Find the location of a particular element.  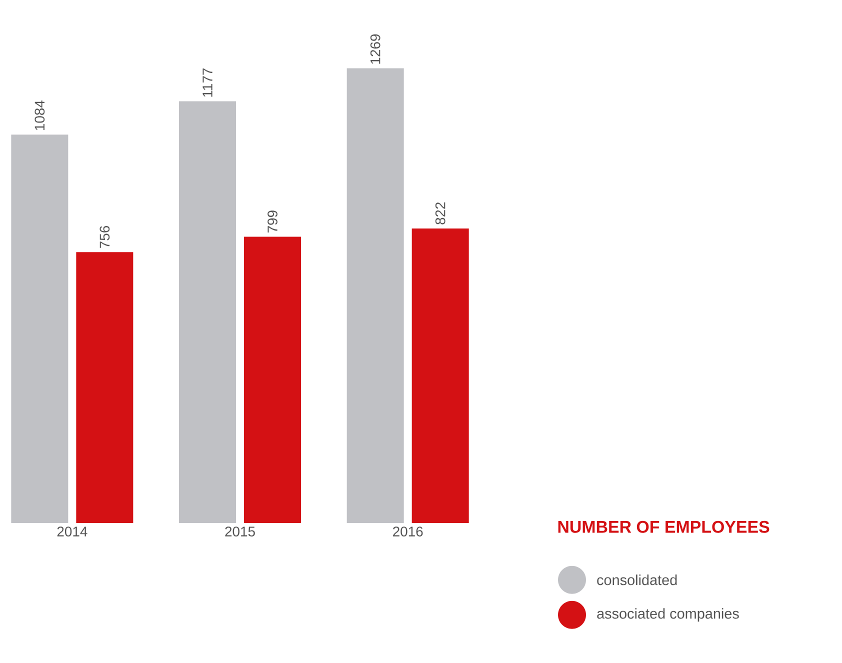

data-label: 822 is located at coordinates (440, 213).